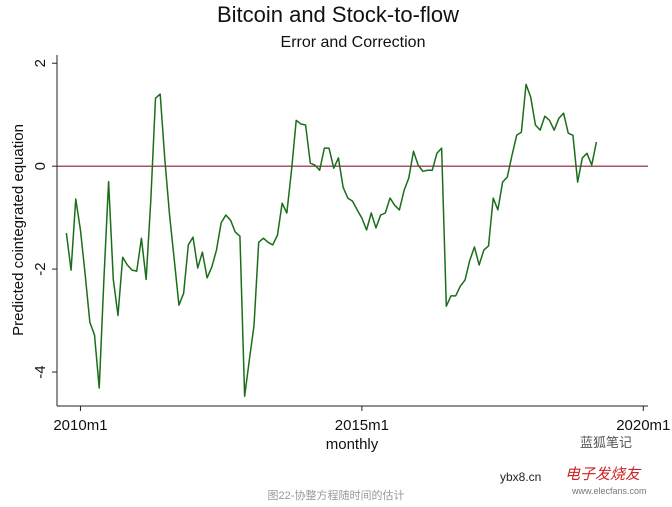 The height and width of the screenshot is (507, 672). What do you see at coordinates (40, 371) in the screenshot?
I see `y-tick-label: -4` at bounding box center [40, 371].